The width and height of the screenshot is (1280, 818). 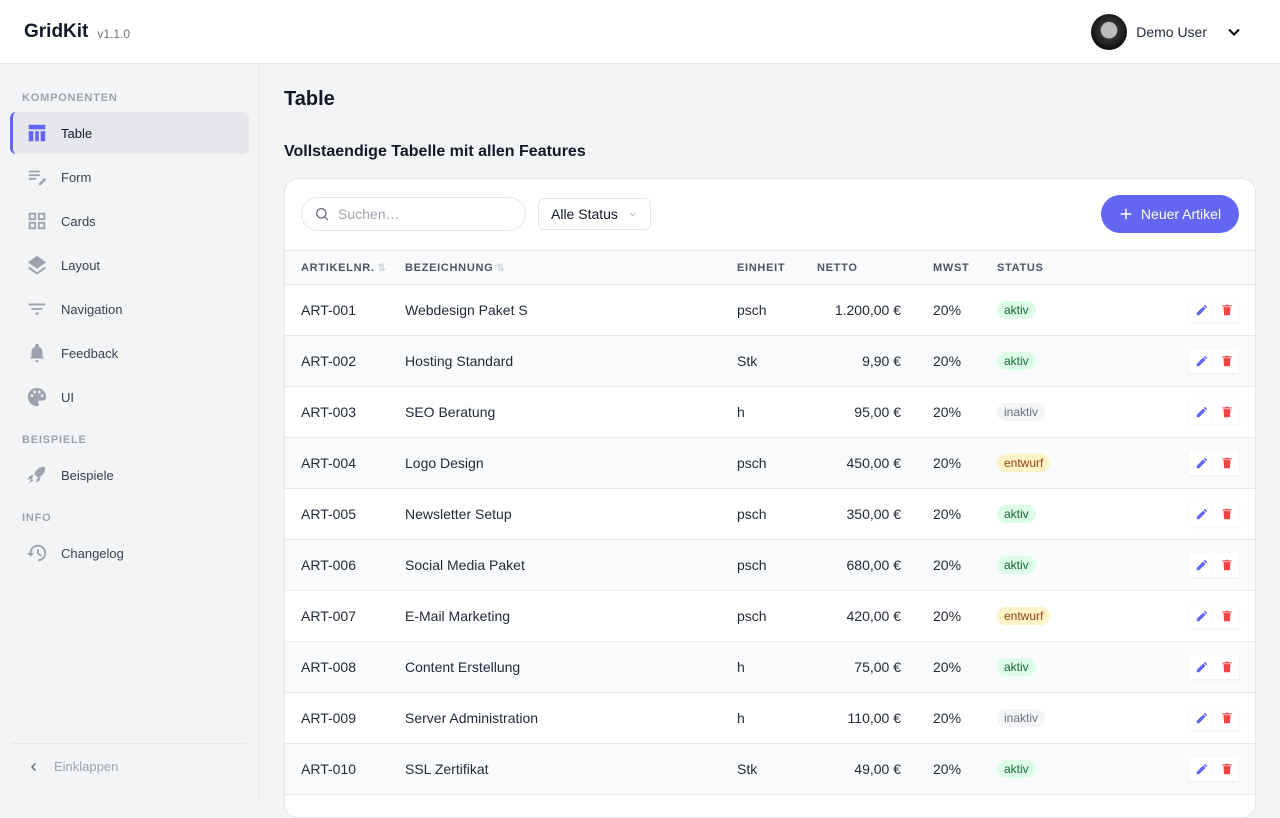 I want to click on sidebar-item-label: Layout, so click(x=81, y=265).